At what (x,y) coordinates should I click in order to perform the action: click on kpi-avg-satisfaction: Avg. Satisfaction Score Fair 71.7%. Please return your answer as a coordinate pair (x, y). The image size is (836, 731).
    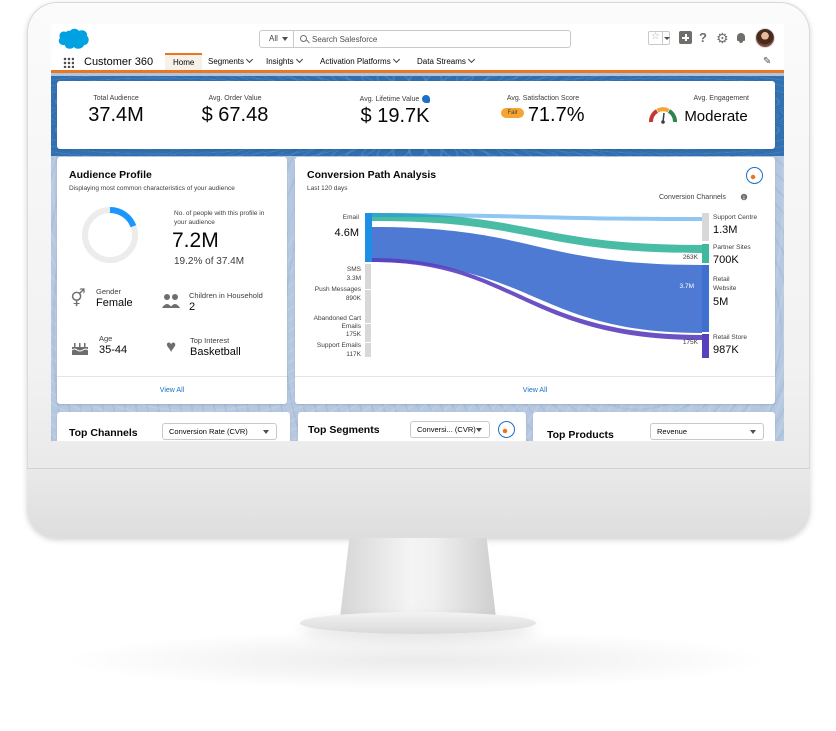
    Looking at the image, I should click on (543, 111).